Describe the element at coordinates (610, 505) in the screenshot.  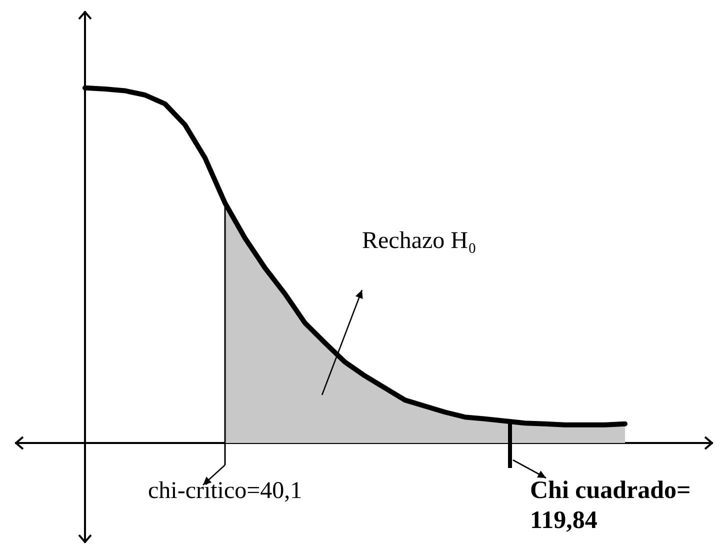
I see `text: Chi cuadrado= 119,84` at that location.